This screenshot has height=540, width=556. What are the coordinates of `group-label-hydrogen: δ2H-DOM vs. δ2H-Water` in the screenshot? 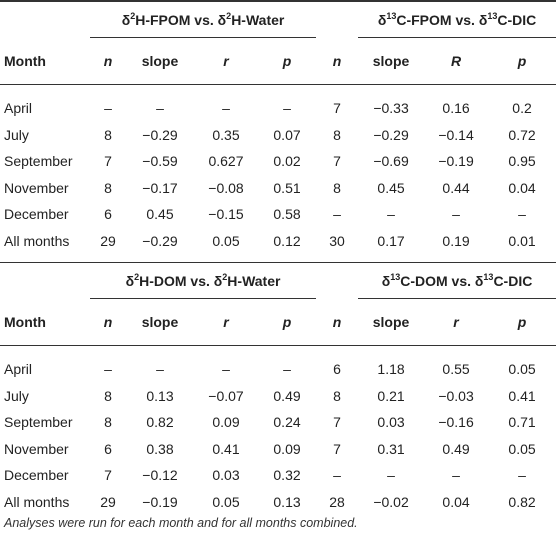 It's located at (203, 280).